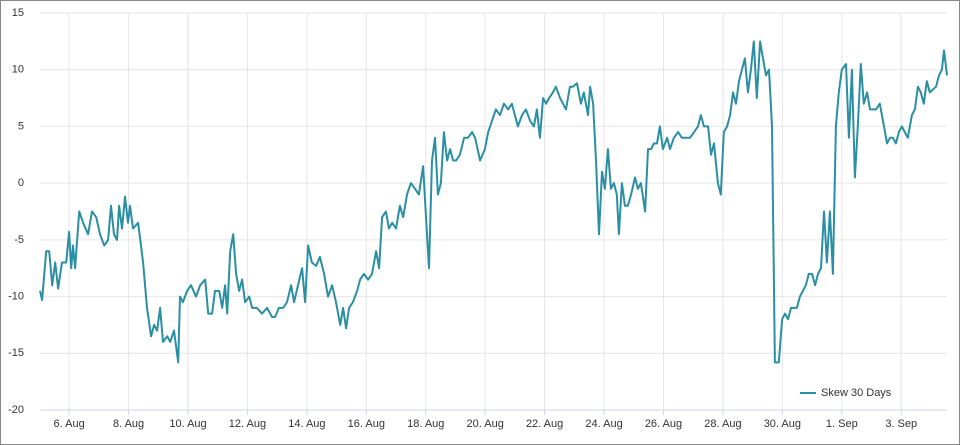 Image resolution: width=960 pixels, height=445 pixels. I want to click on x-tick-label: 12. Aug, so click(247, 424).